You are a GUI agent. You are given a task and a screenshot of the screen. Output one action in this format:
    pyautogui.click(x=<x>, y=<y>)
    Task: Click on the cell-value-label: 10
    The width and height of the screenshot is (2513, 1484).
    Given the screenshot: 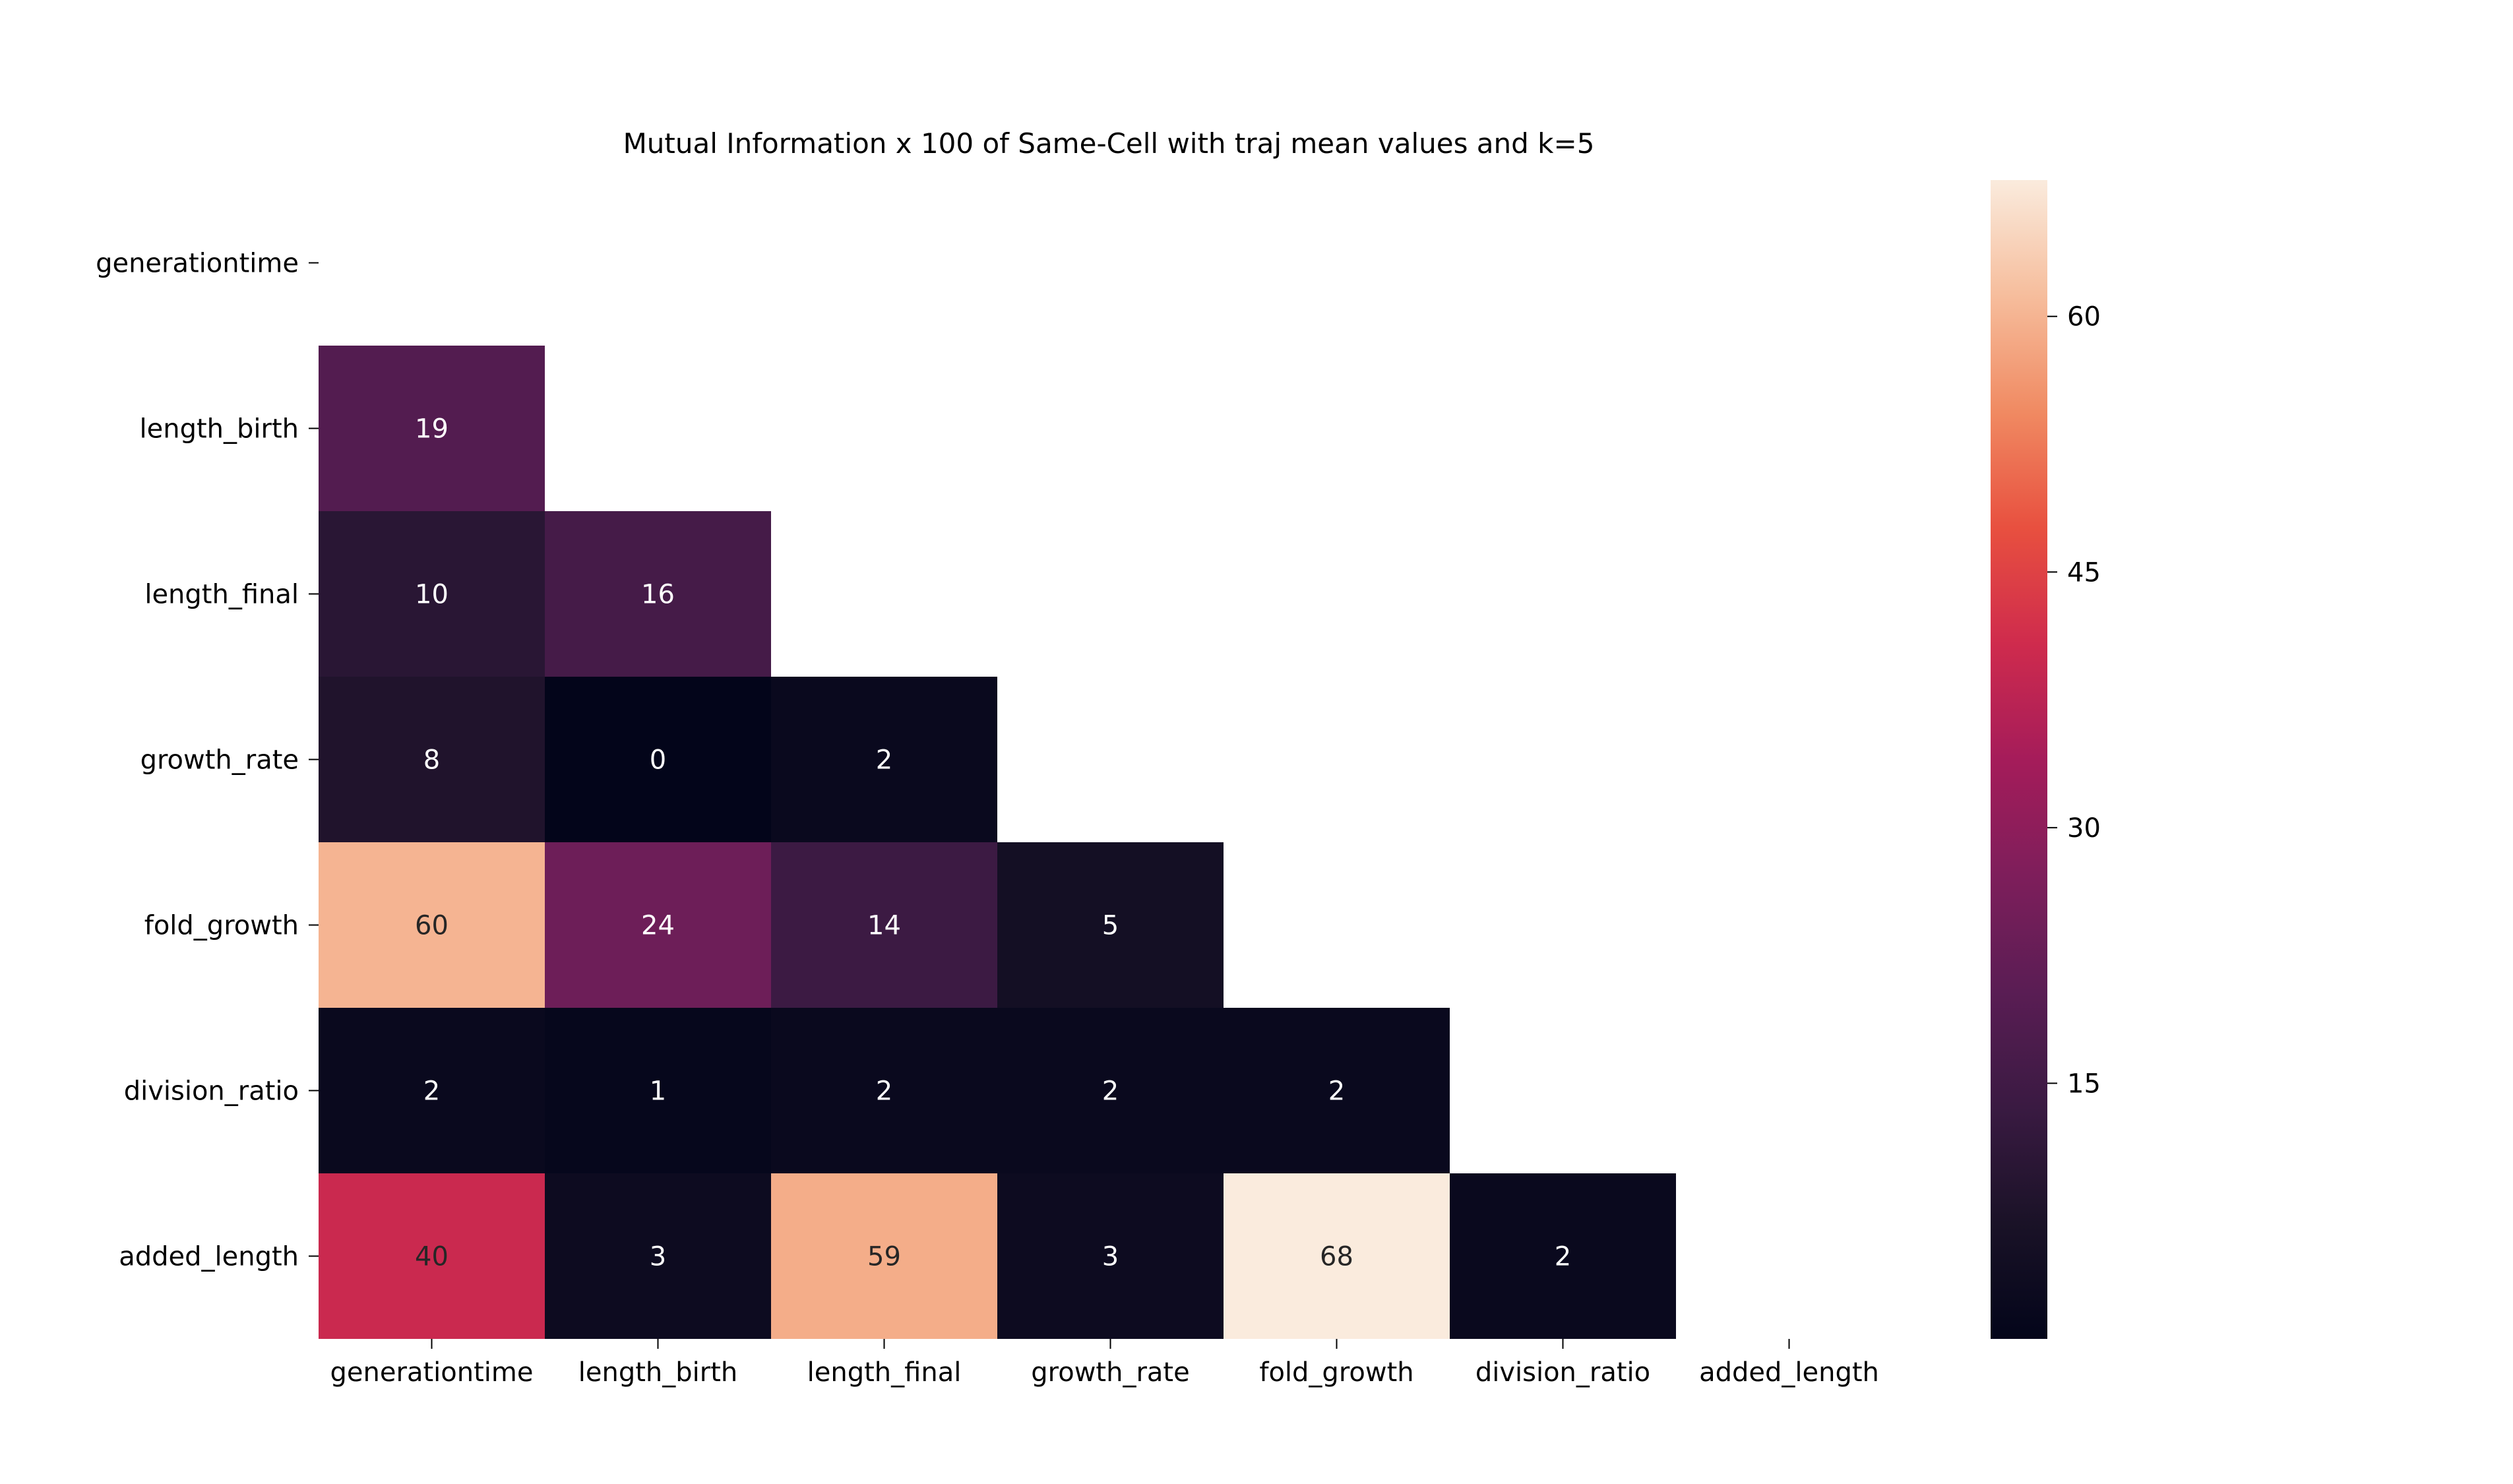 What is the action you would take?
    pyautogui.click(x=432, y=595)
    